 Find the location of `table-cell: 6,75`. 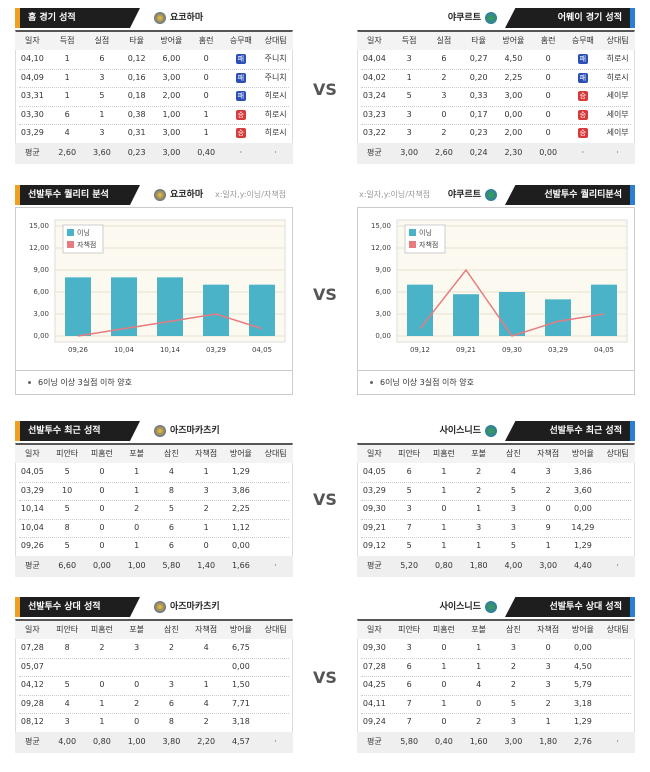

table-cell: 6,75 is located at coordinates (240, 647).